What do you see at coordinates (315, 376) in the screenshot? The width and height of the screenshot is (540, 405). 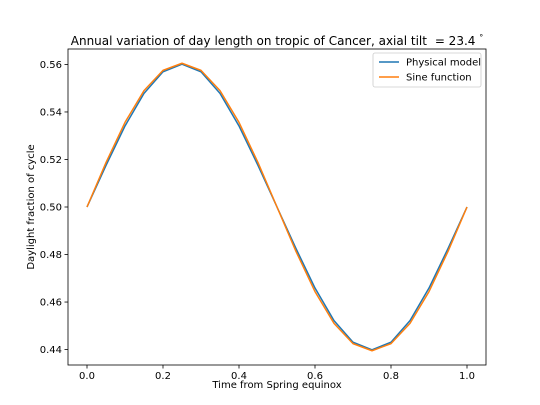 I see `x-tick-label: 0.6` at bounding box center [315, 376].